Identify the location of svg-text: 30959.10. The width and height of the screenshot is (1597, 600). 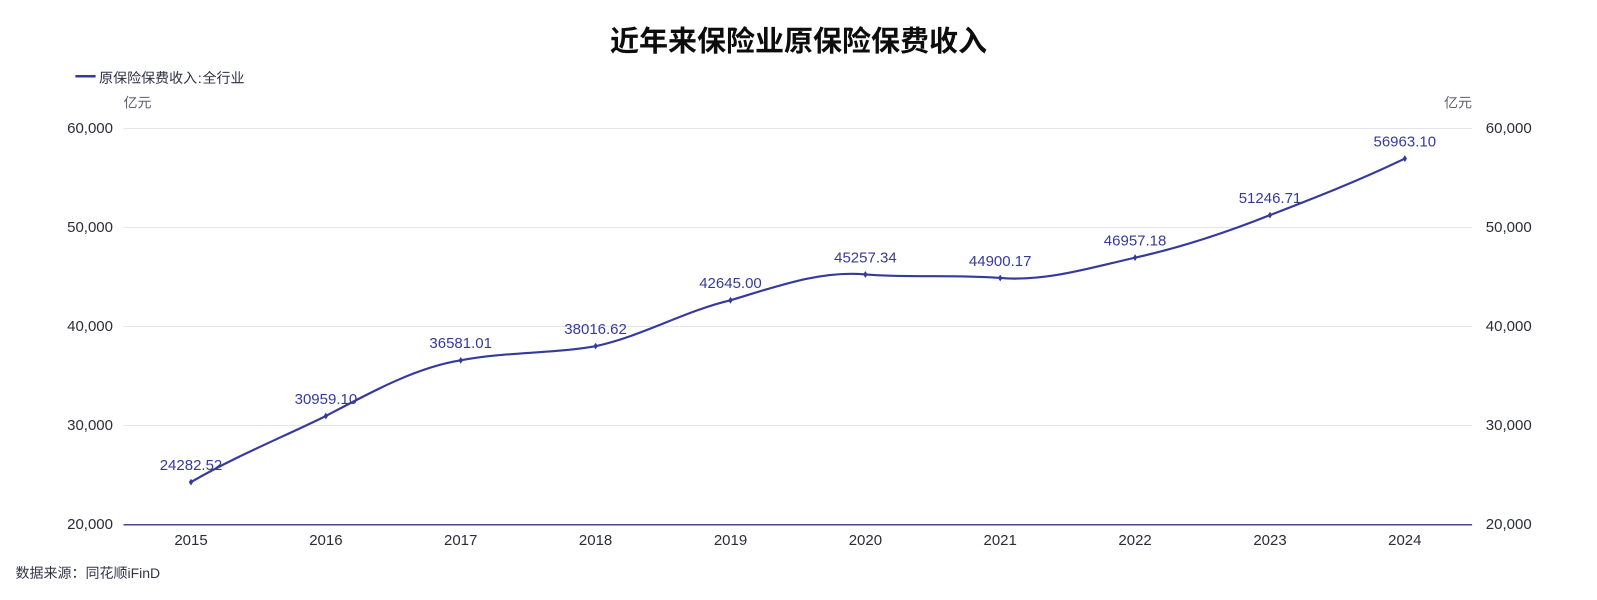
(326, 399).